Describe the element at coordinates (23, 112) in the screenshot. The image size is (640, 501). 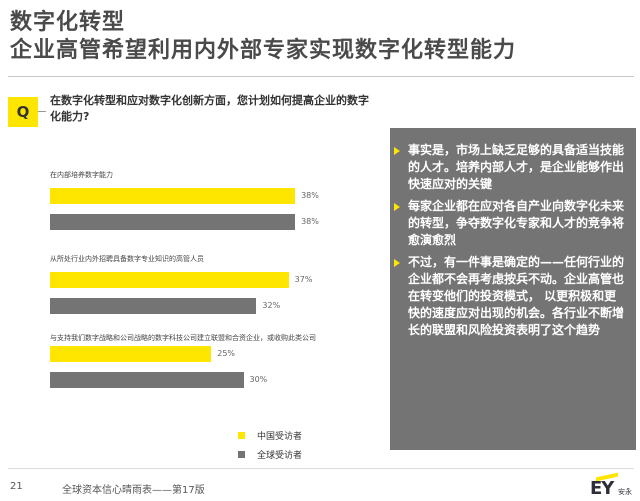
I see `question-badge: Q` at that location.